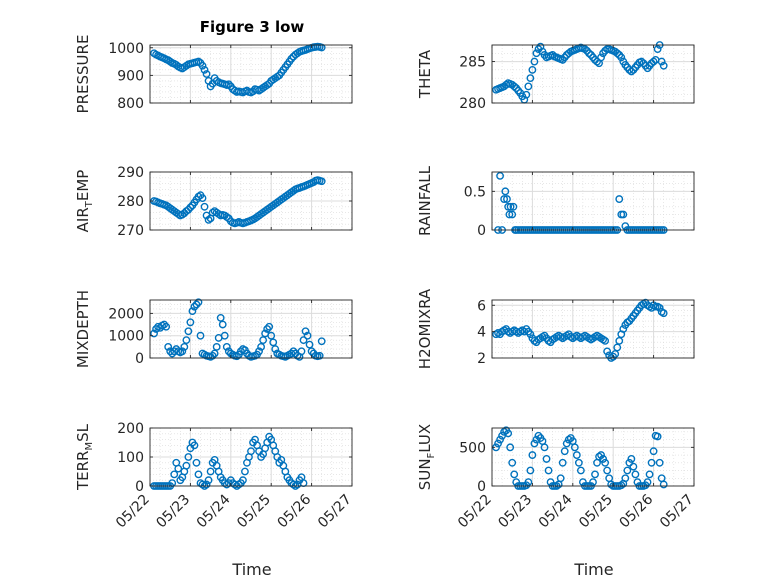 The image size is (778, 587). What do you see at coordinates (425, 74) in the screenshot?
I see `y-axis-label: THETA` at bounding box center [425, 74].